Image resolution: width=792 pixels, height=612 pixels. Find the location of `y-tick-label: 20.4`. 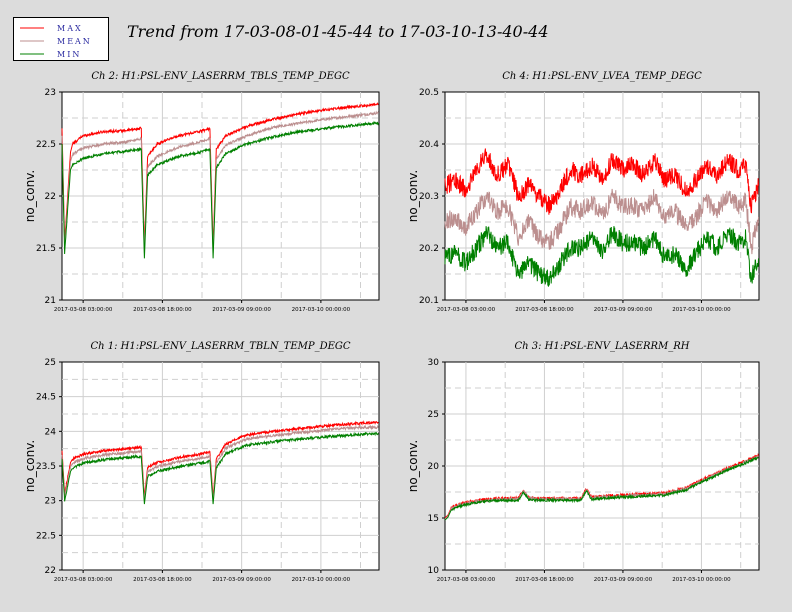

y-tick-label: 20.4 is located at coordinates (429, 145).